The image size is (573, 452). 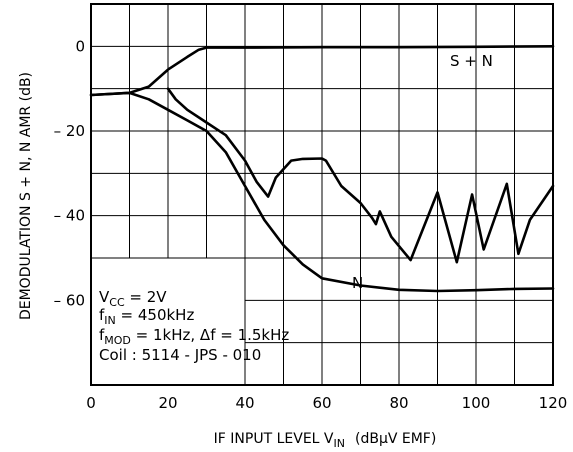 What do you see at coordinates (321, 403) in the screenshot?
I see `x-tick-label: 60` at bounding box center [321, 403].